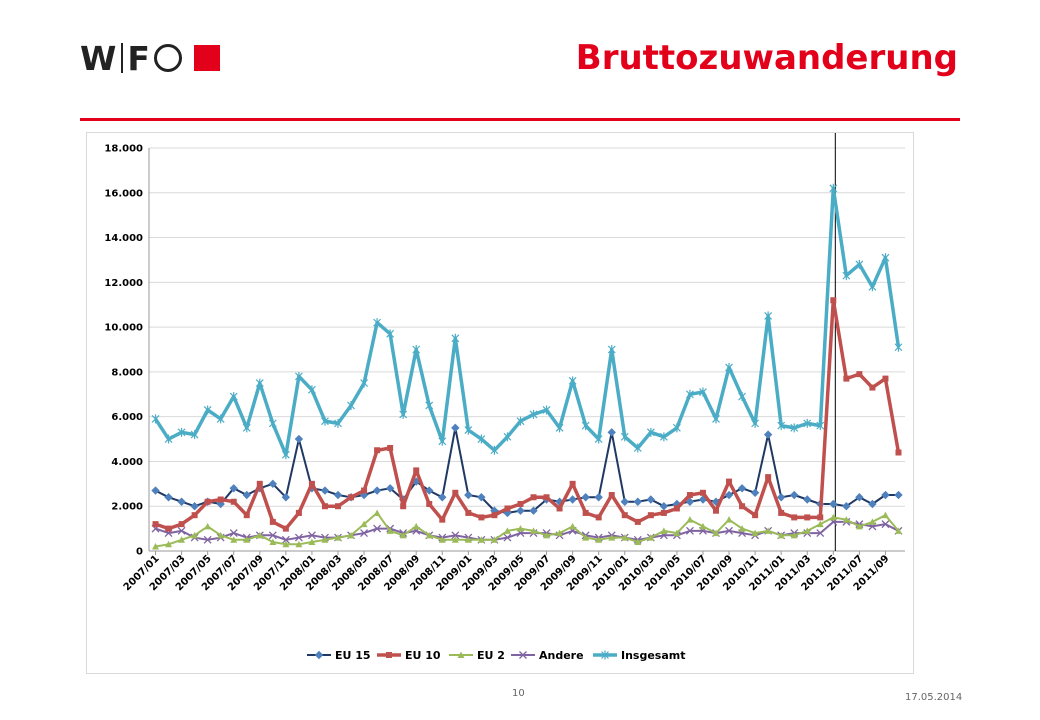 The image size is (1040, 720). Describe the element at coordinates (127, 417) in the screenshot. I see `y-tick-label: 6.000` at that location.